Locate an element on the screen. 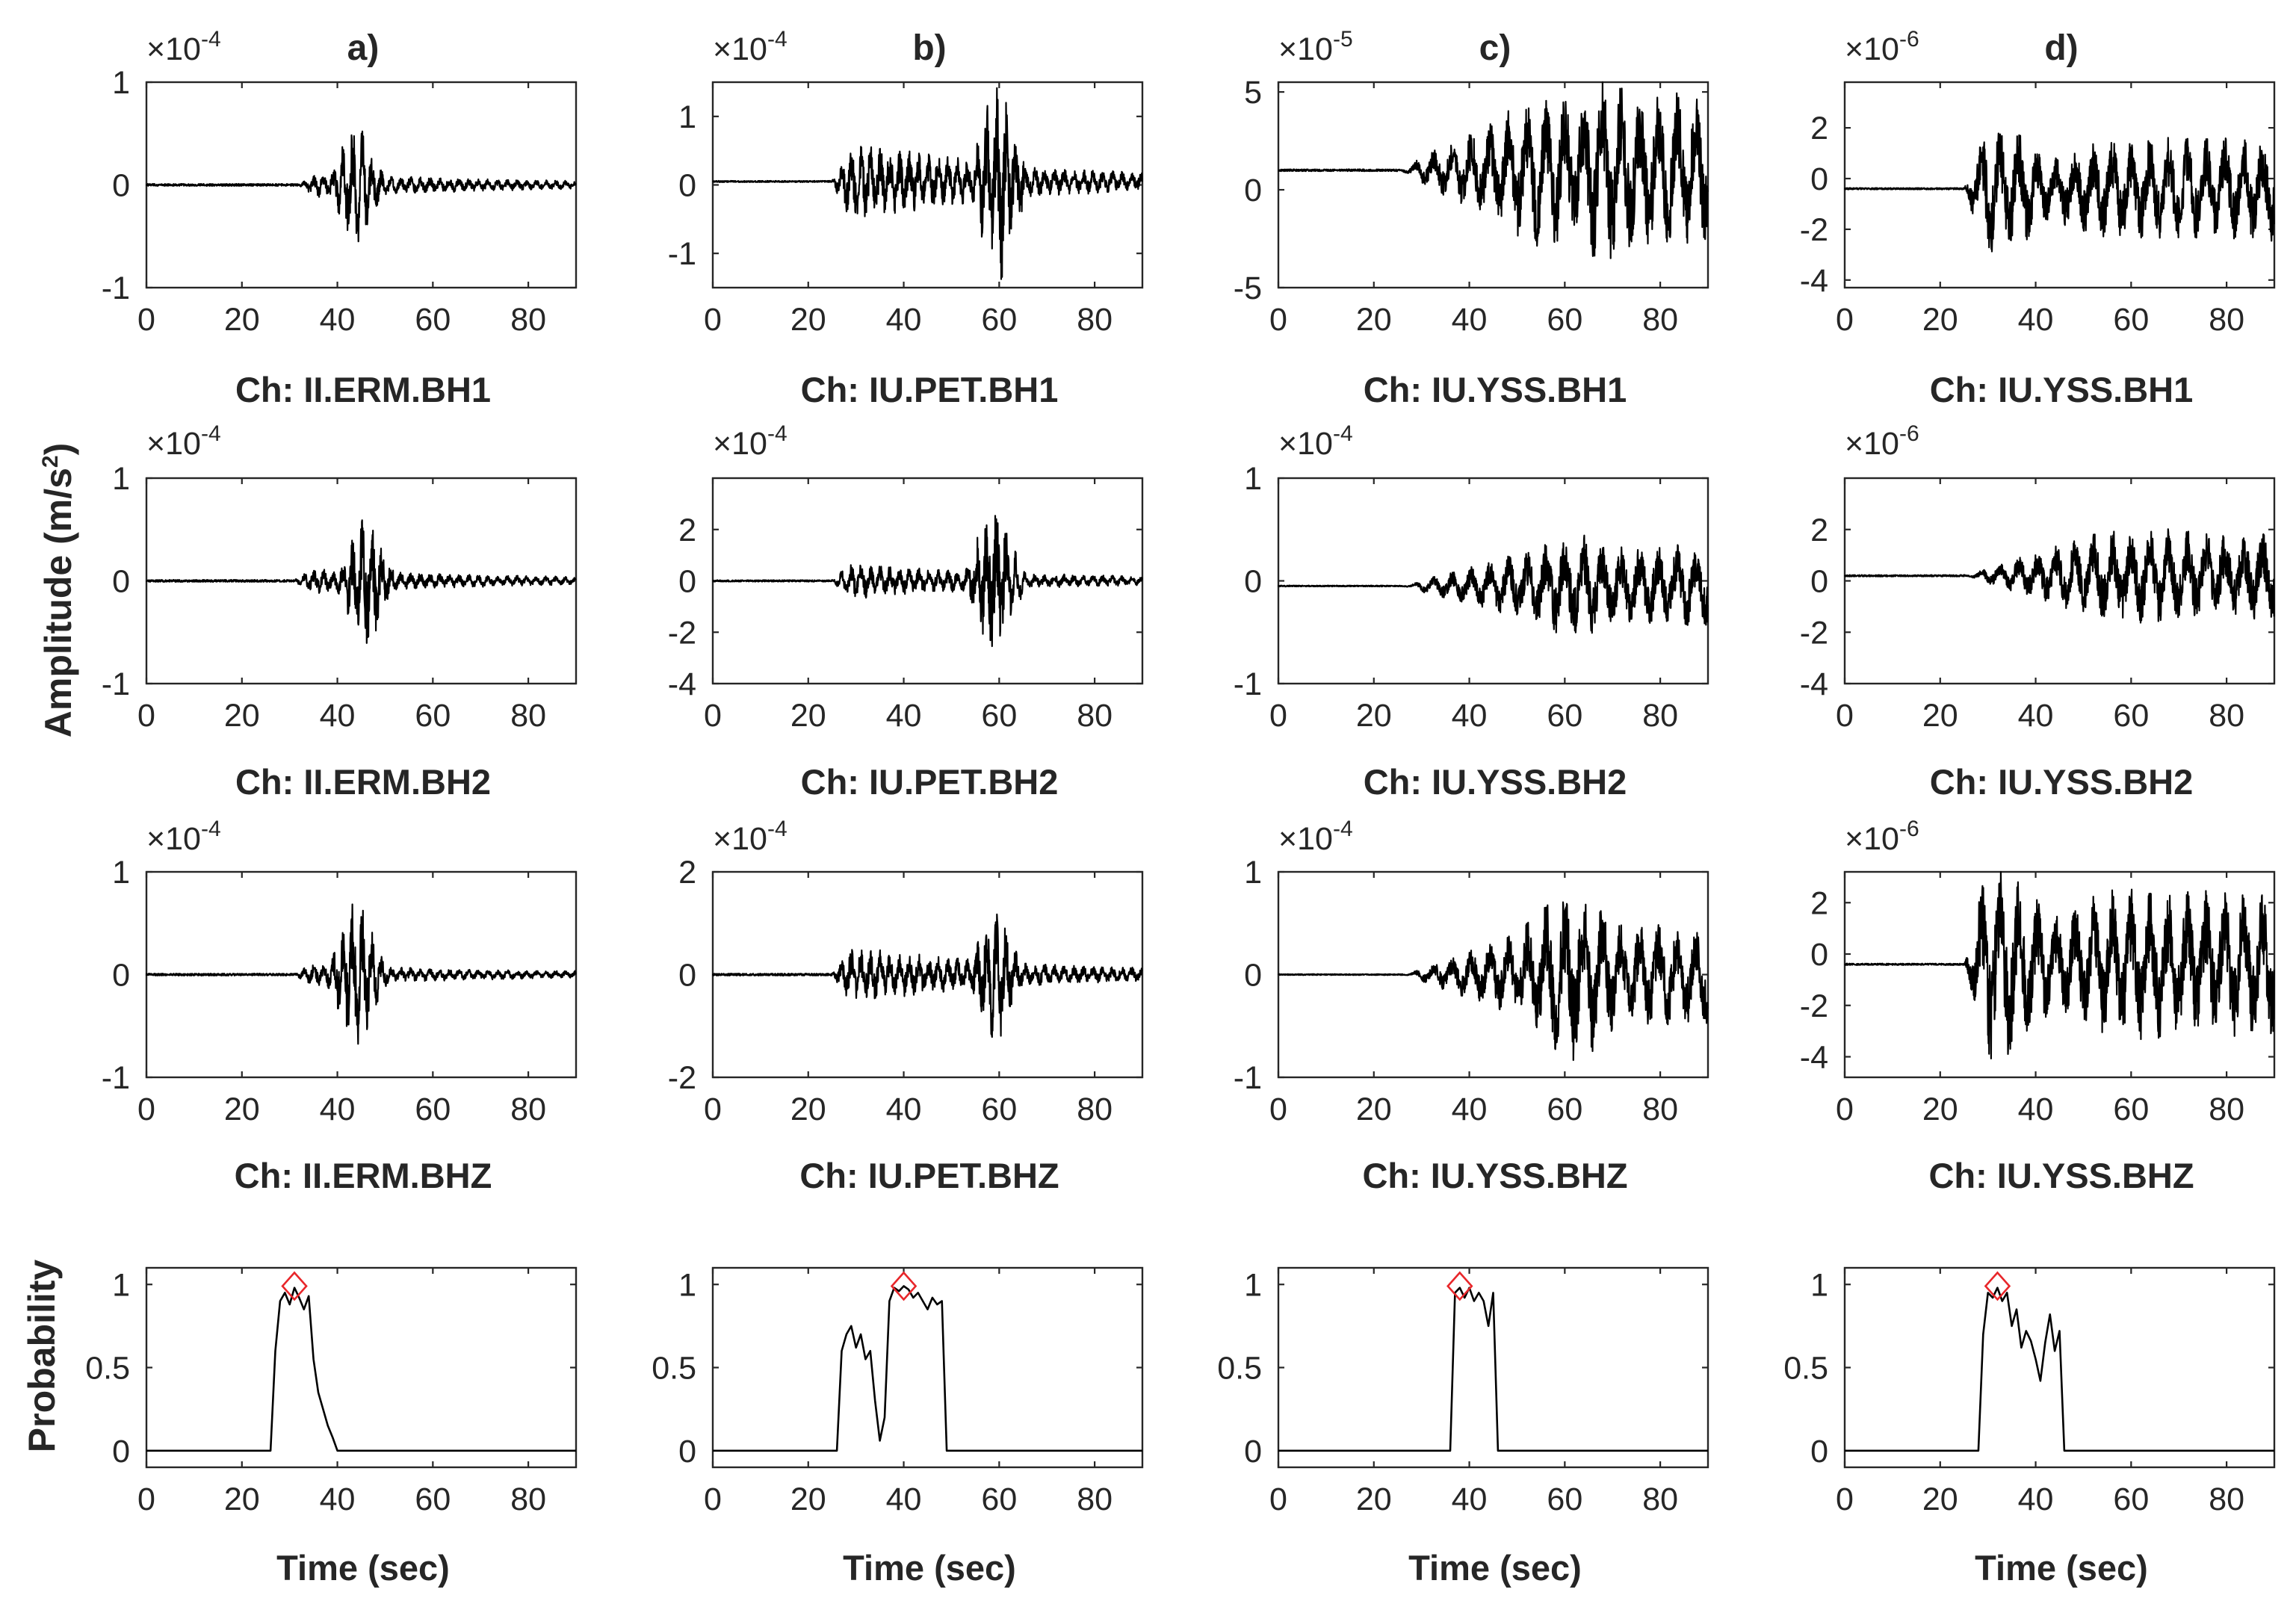 This screenshot has width=2296, height=1607. axis-exponent: ×10⁻⁵ is located at coordinates (1315, 47).